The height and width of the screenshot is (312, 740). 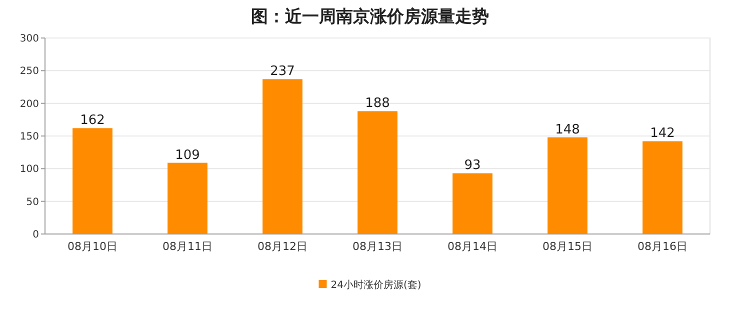 What do you see at coordinates (663, 246) in the screenshot?
I see `x-tick-label: 08月16日` at bounding box center [663, 246].